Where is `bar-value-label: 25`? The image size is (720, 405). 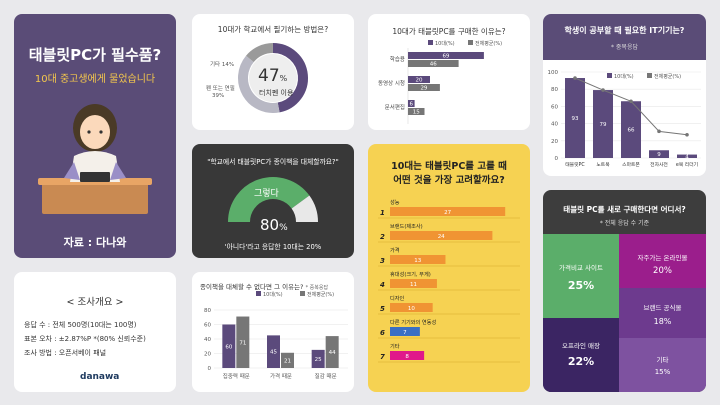 bar-value-label: 25 is located at coordinates (318, 360).